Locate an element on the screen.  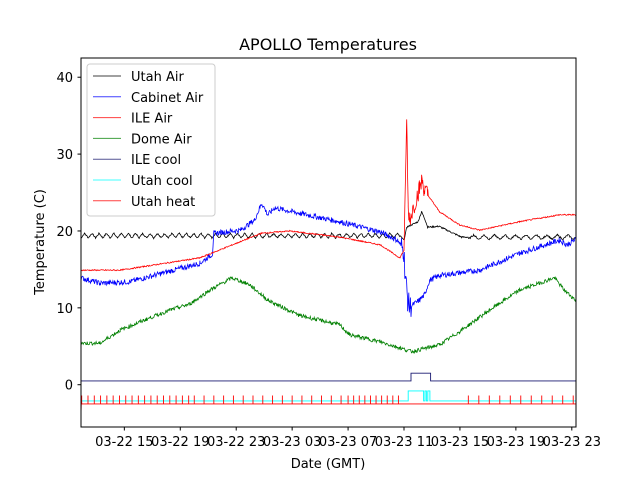
legend-label: ILE cool is located at coordinates (156, 160).